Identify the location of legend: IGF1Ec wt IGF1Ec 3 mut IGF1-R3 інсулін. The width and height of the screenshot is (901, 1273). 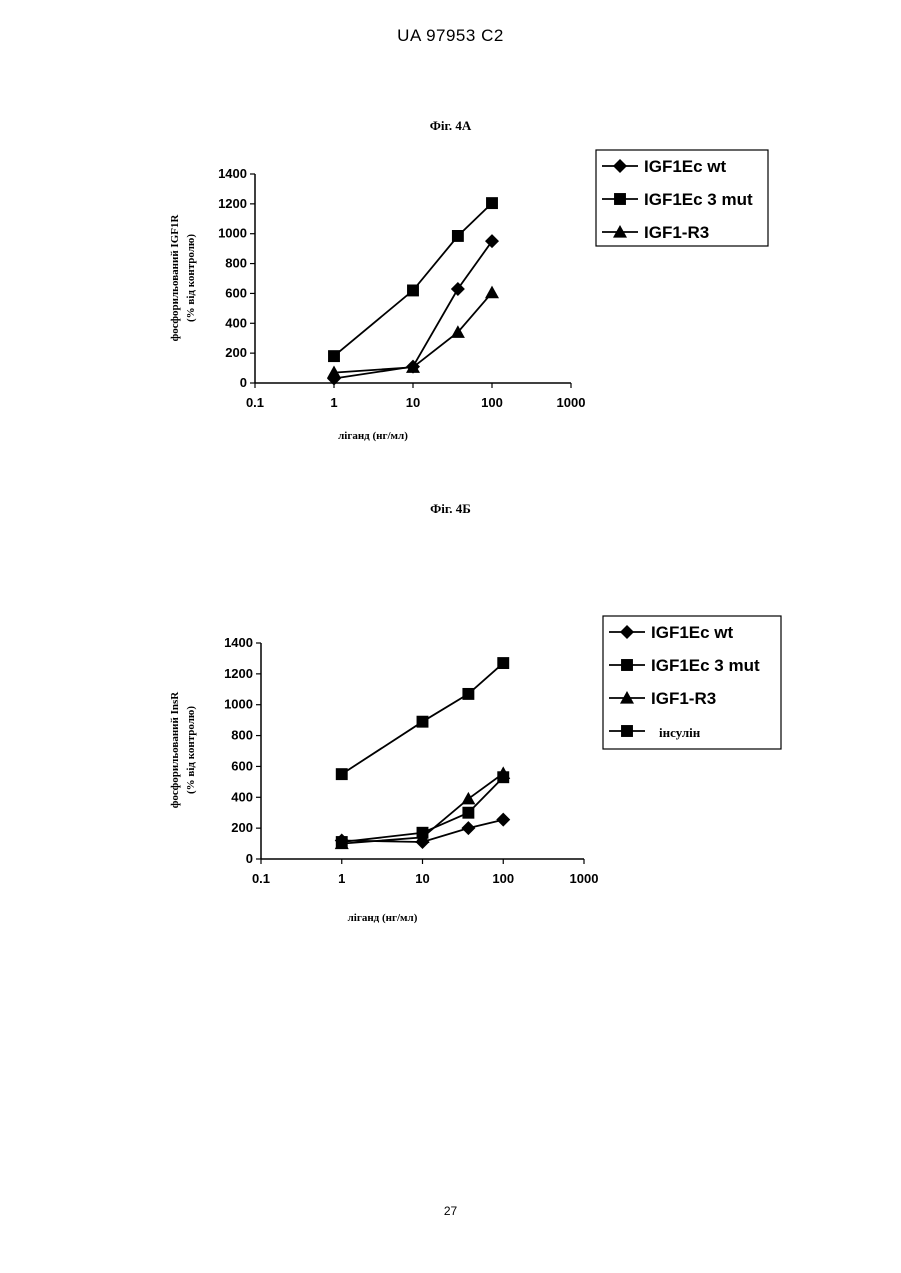
(692, 682).